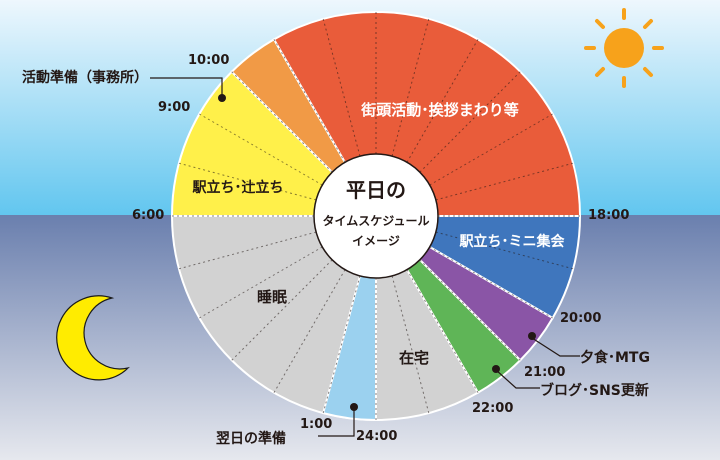 The image size is (720, 460). What do you see at coordinates (615, 357) in the screenshot?
I see `label-dinner-mtg: 夕食･MTG` at bounding box center [615, 357].